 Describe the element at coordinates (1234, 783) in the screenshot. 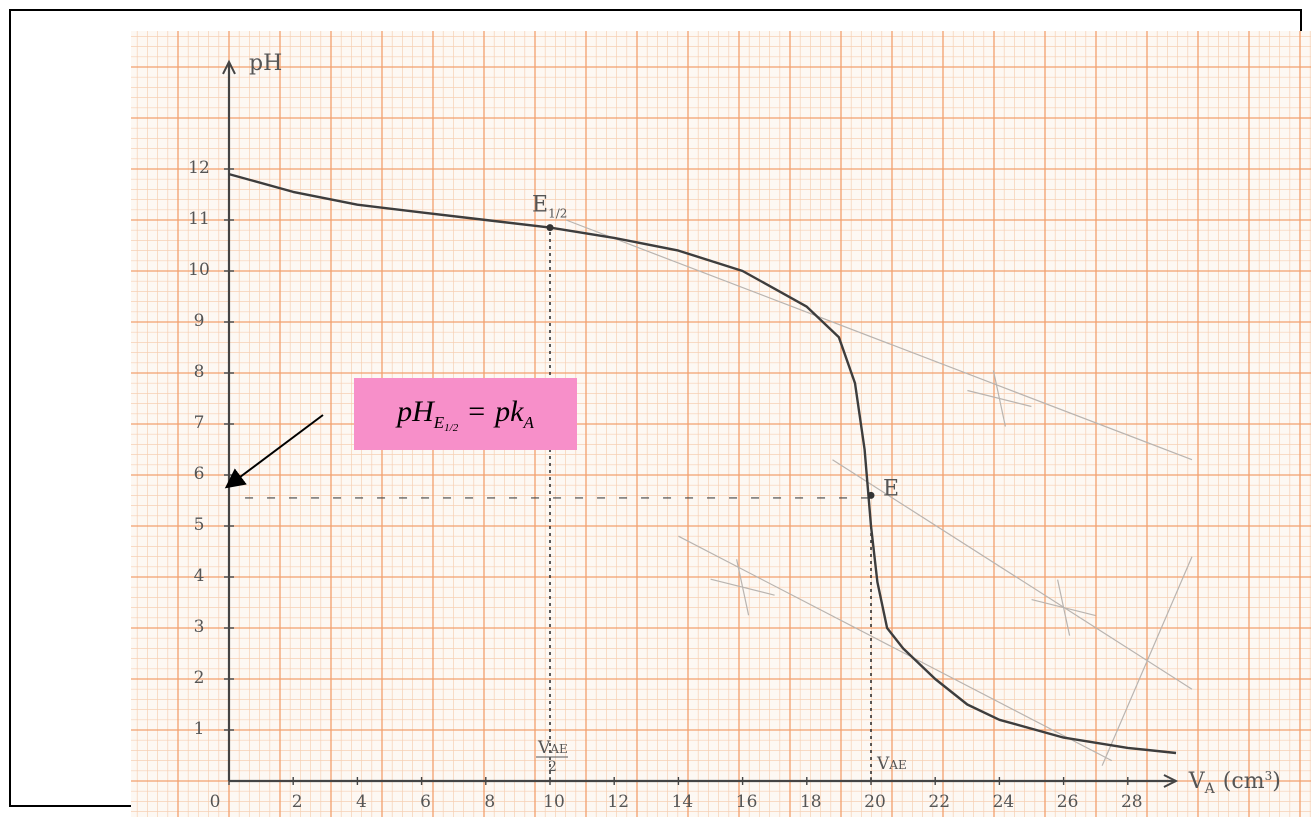

I see `x-axis-label: VA (cm3)` at that location.